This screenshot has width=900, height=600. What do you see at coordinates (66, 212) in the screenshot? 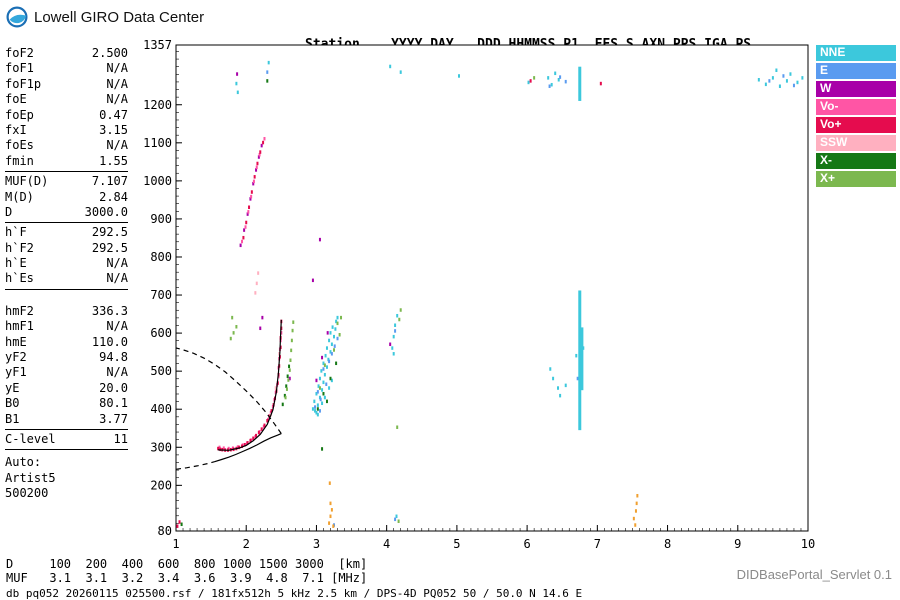
I see `param-d: D 3000.0` at bounding box center [66, 212].